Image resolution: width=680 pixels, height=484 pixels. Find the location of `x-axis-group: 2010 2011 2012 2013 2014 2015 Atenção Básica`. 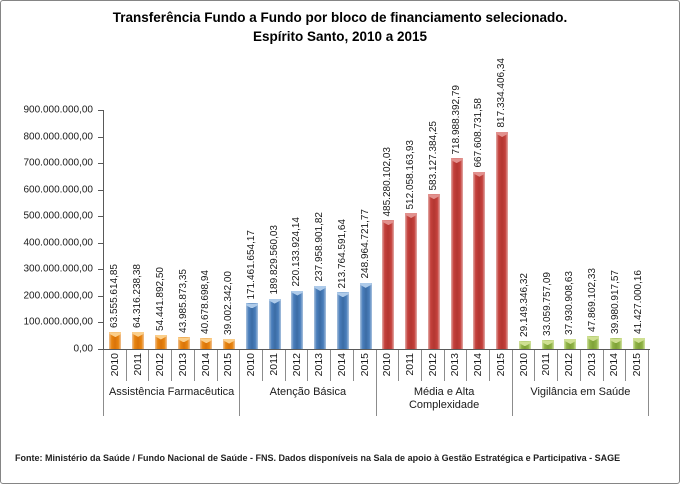

x-axis-group: 2010 2011 2012 2013 2014 2015 Atenção Básica is located at coordinates (308, 383).